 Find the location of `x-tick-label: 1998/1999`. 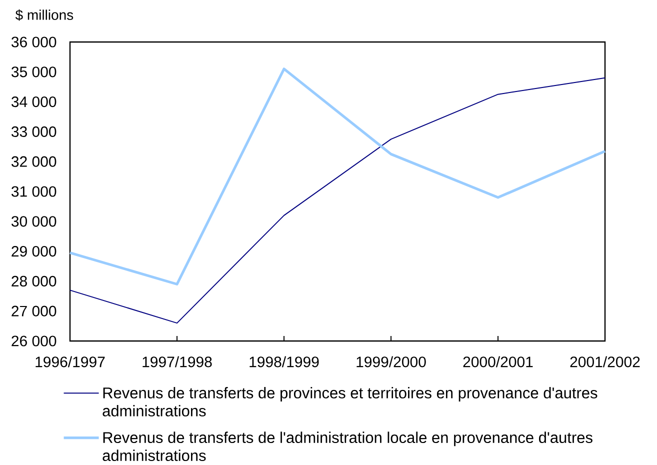

x-tick-label: 1998/1999 is located at coordinates (284, 362).